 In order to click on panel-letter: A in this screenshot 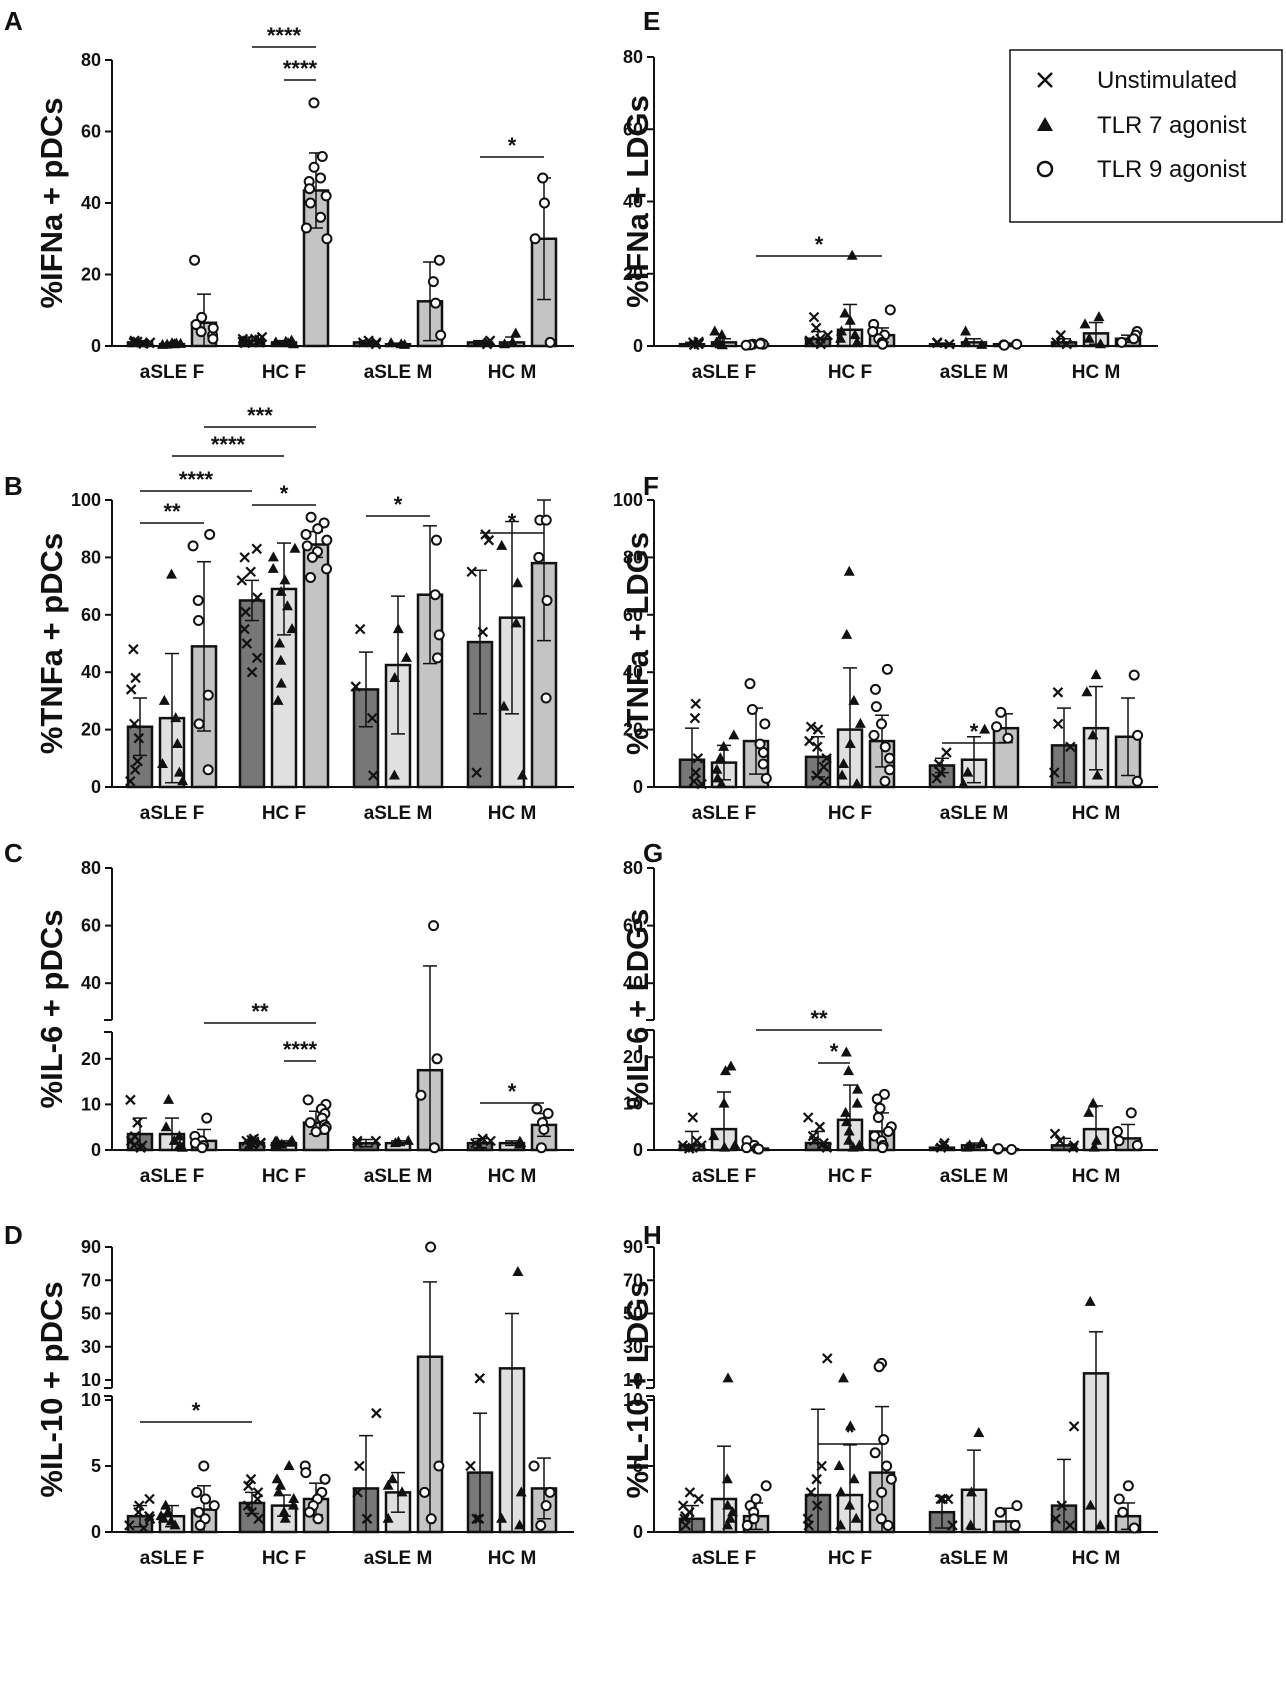, I will do `click(13, 21)`.